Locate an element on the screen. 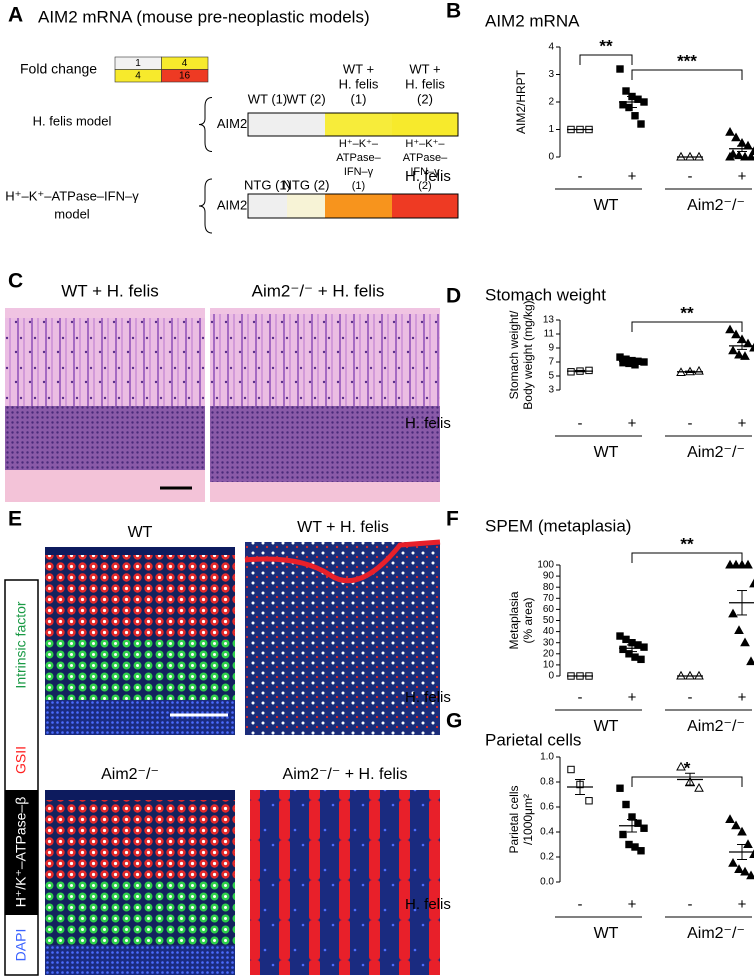 The height and width of the screenshot is (979, 754). model-label: model is located at coordinates (72, 213).